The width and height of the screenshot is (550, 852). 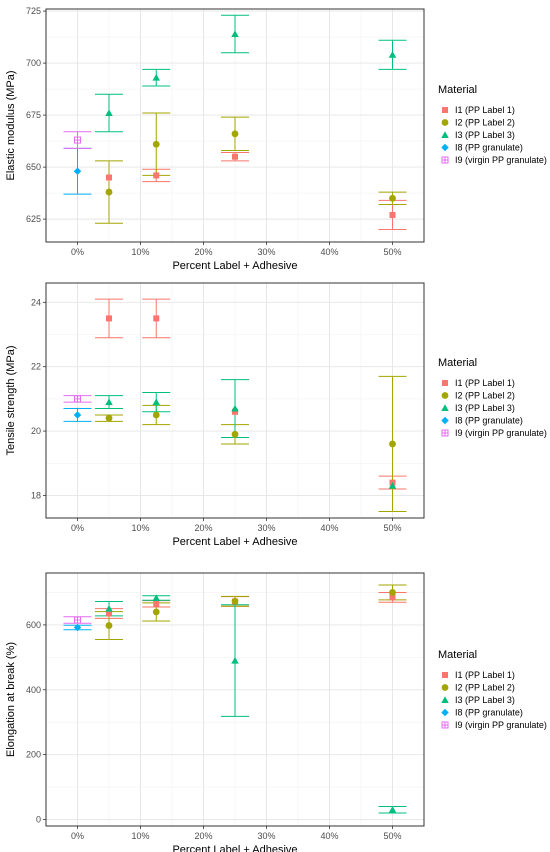 What do you see at coordinates (33, 690) in the screenshot?
I see `y-tick-label: 400` at bounding box center [33, 690].